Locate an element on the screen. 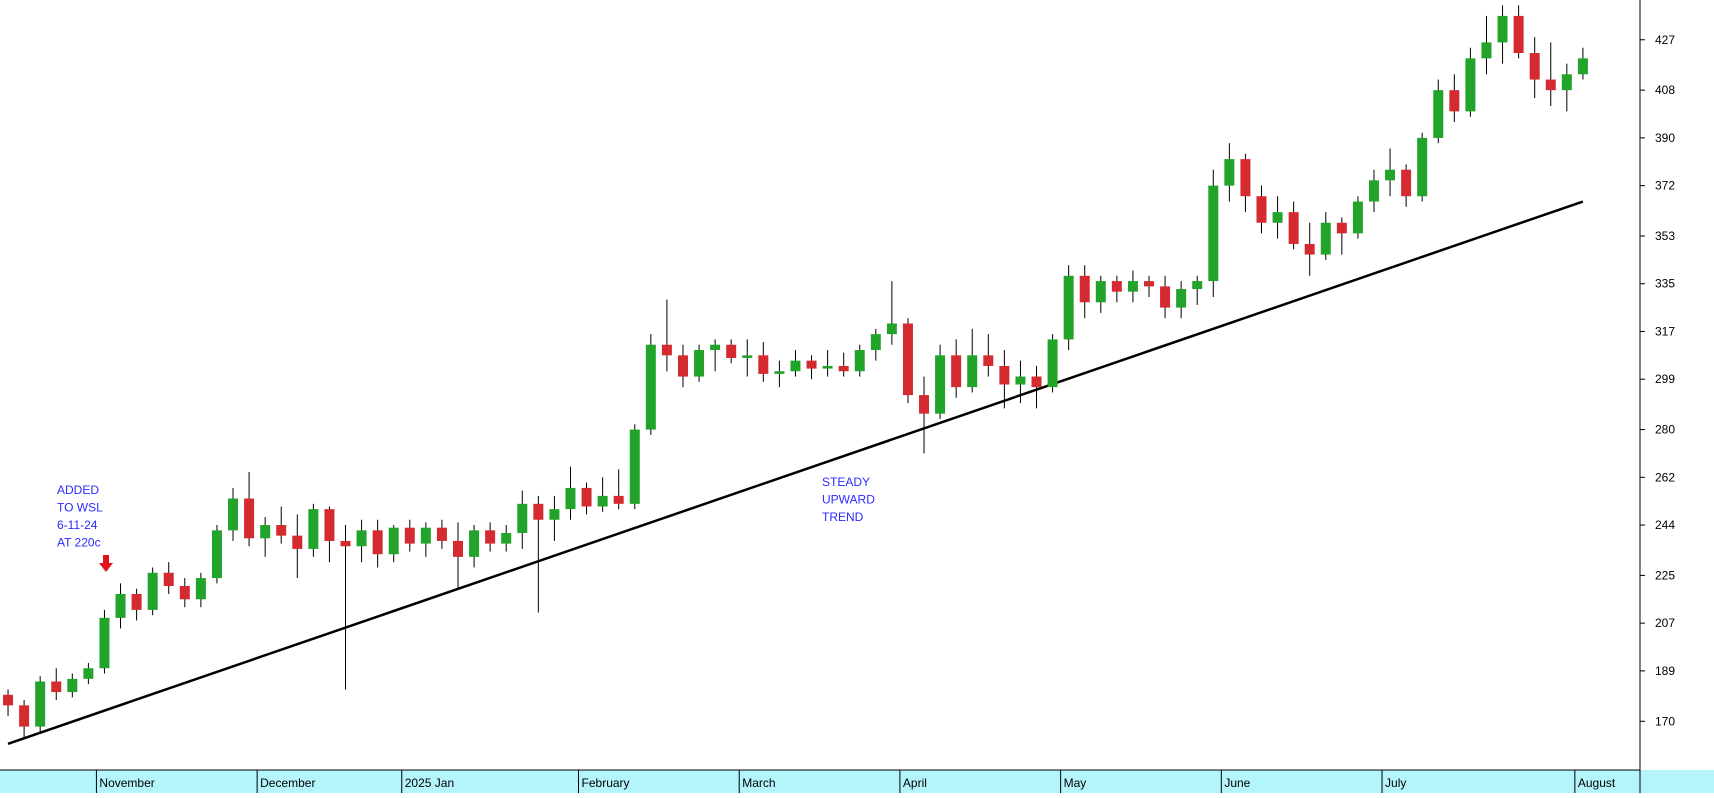 The image size is (1714, 798). annotation-text: 6-11-24 is located at coordinates (77, 525).